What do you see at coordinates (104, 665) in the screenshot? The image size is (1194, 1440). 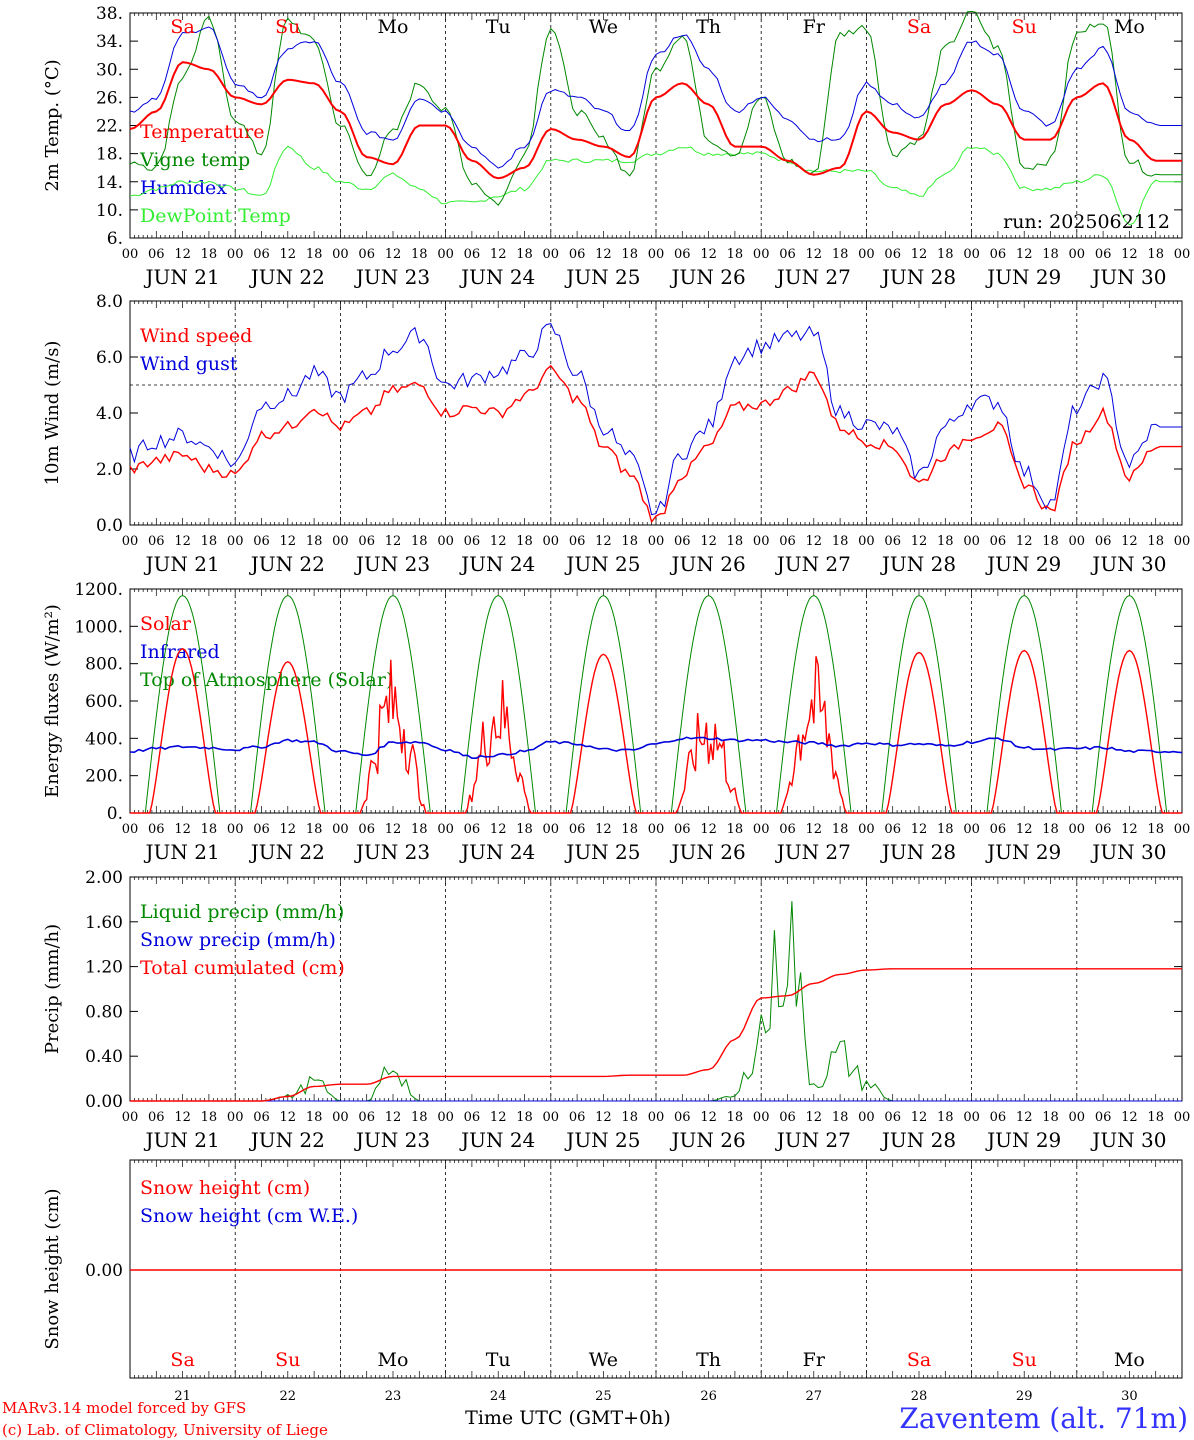 I see `y-tick-label: 800.` at bounding box center [104, 665].